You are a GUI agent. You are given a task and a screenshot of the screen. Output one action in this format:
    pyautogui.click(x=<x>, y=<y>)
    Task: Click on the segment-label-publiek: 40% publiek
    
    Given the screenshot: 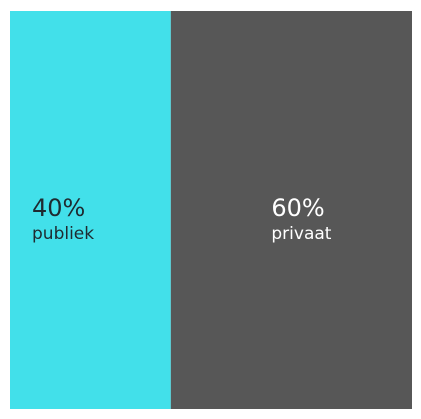 What is the action you would take?
    pyautogui.click(x=63, y=219)
    